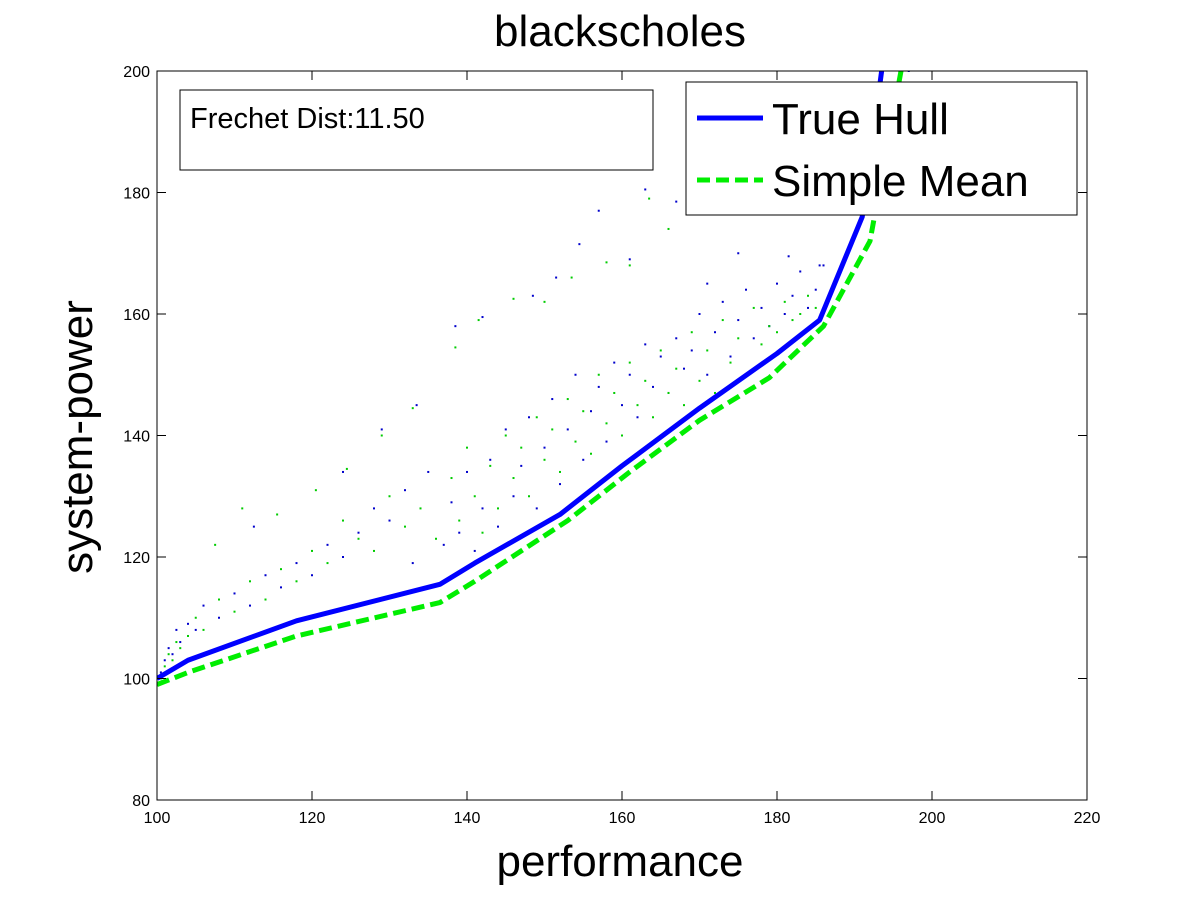 This screenshot has height=900, width=1200. I want to click on annotation-box: Frechet Dist:11.50, so click(416, 130).